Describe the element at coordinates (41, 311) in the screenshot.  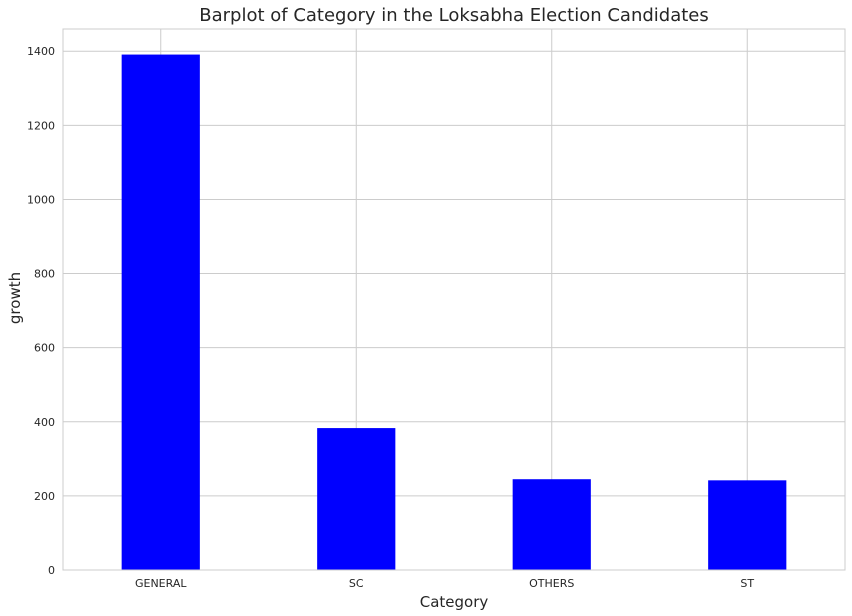
I see `y-tick-labels: 0 200 400 600 800 1000 1200 1400` at that location.